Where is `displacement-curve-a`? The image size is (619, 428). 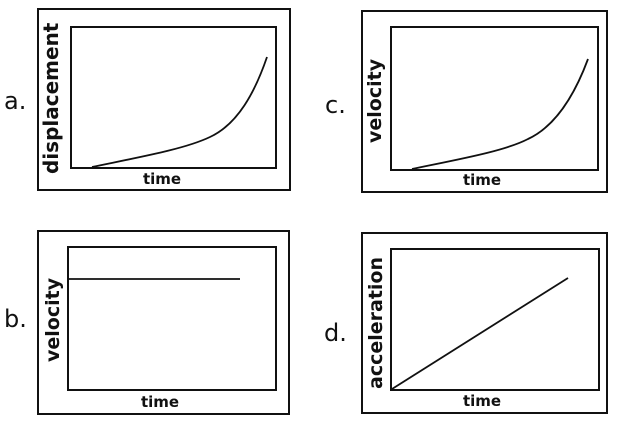 displacement-curve-a is located at coordinates (179, 112).